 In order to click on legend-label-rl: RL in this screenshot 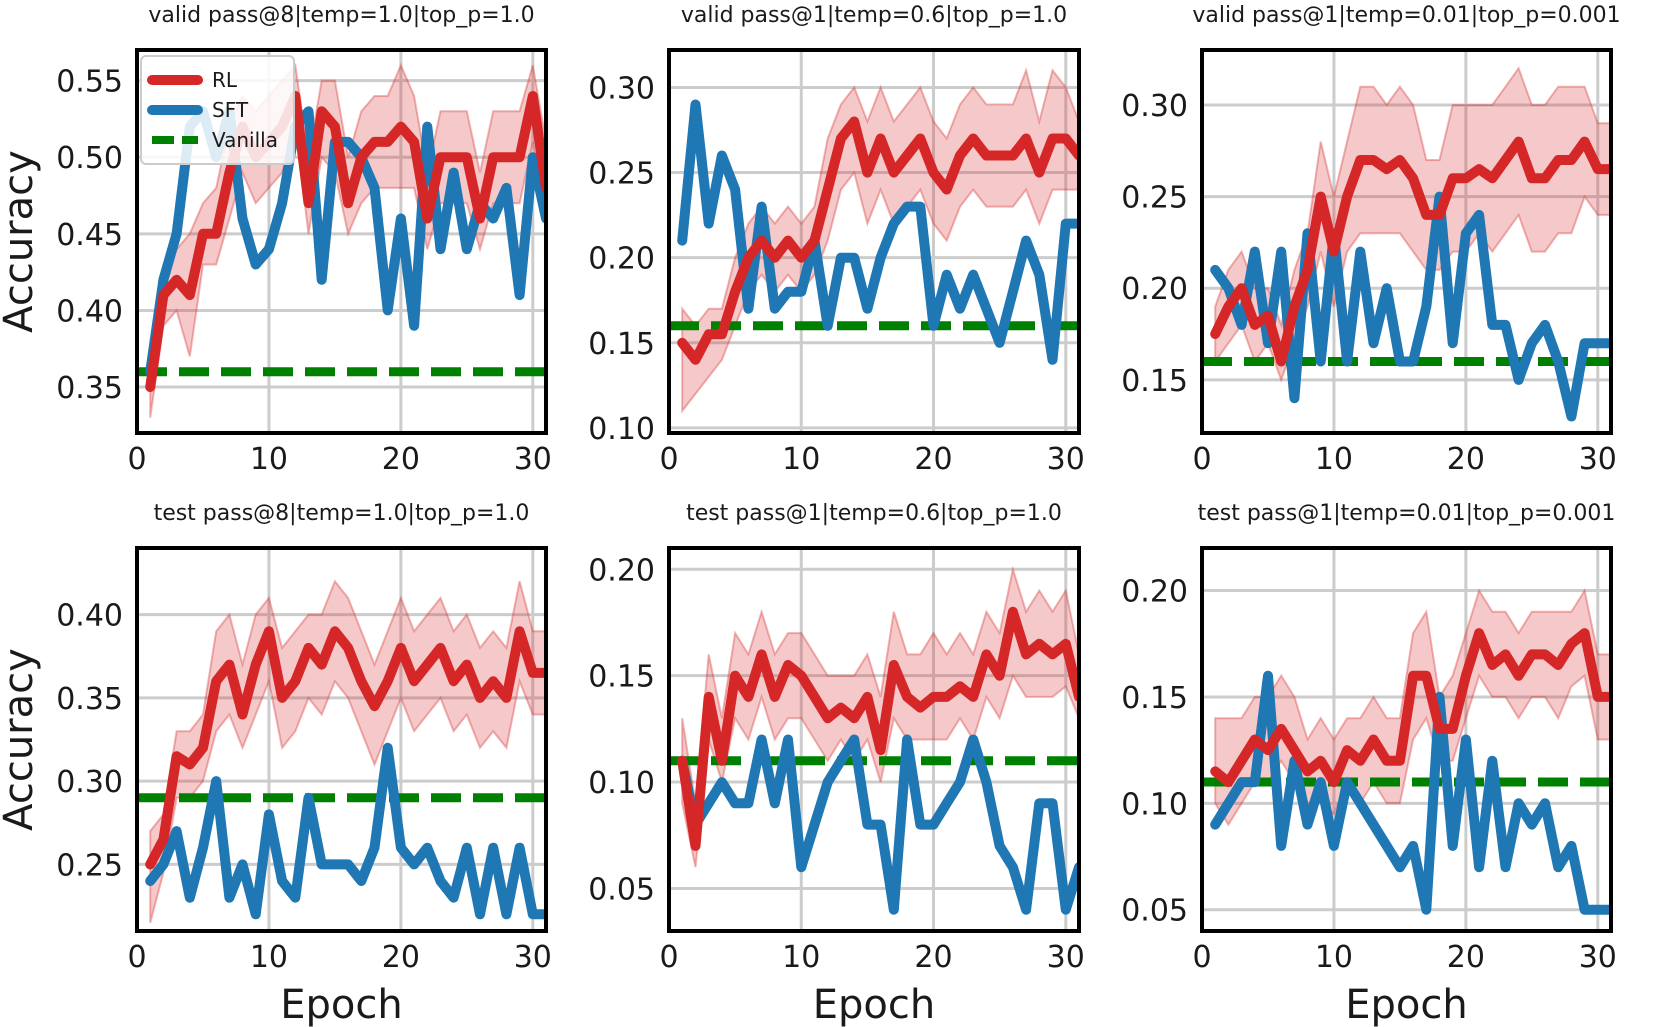, I will do `click(225, 80)`.